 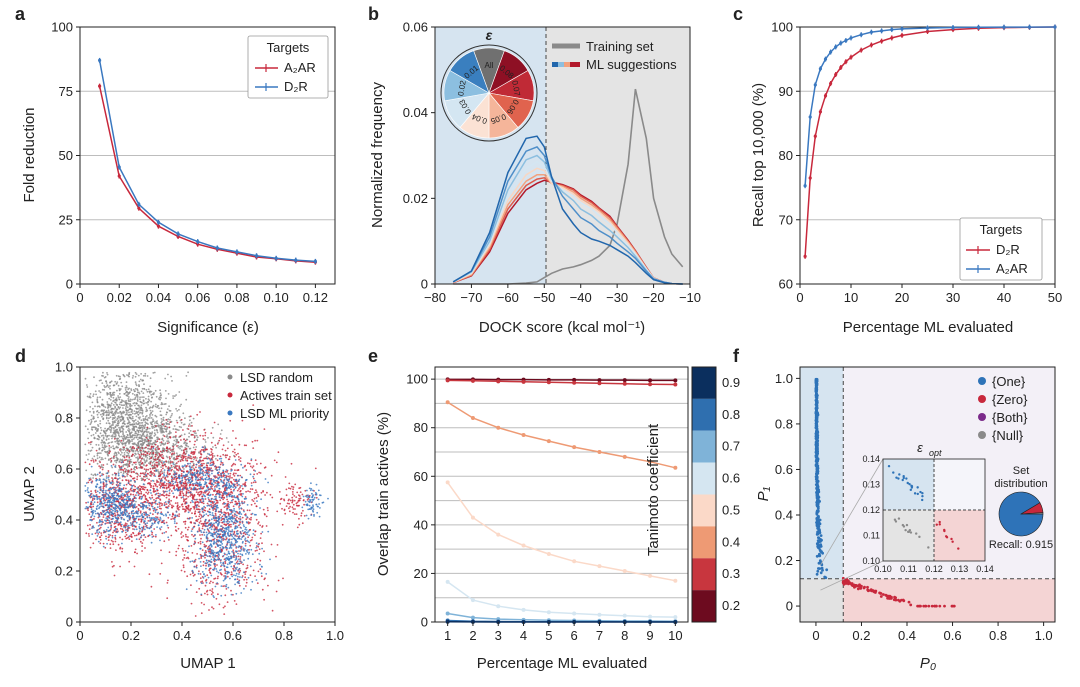 I want to click on x-tick-label: 20, so click(x=902, y=297).